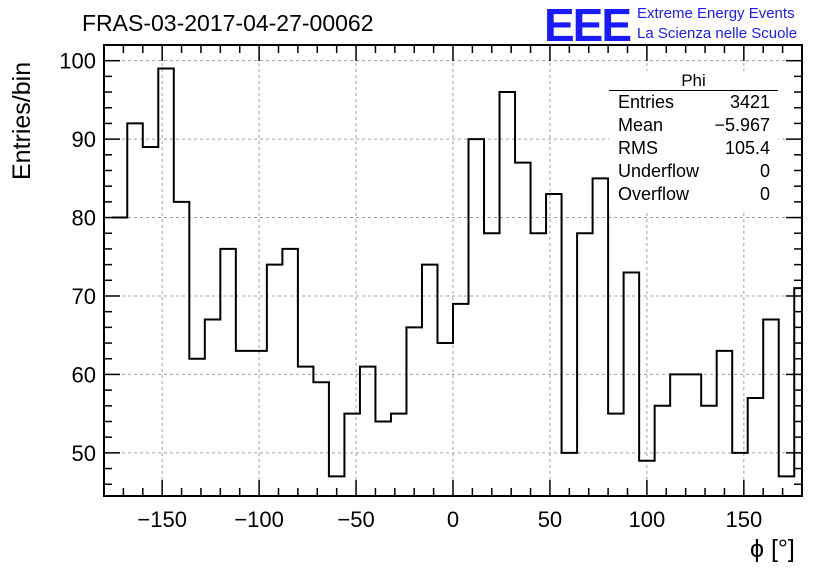 The width and height of the screenshot is (836, 572). I want to click on x-tick-label: 50, so click(550, 519).